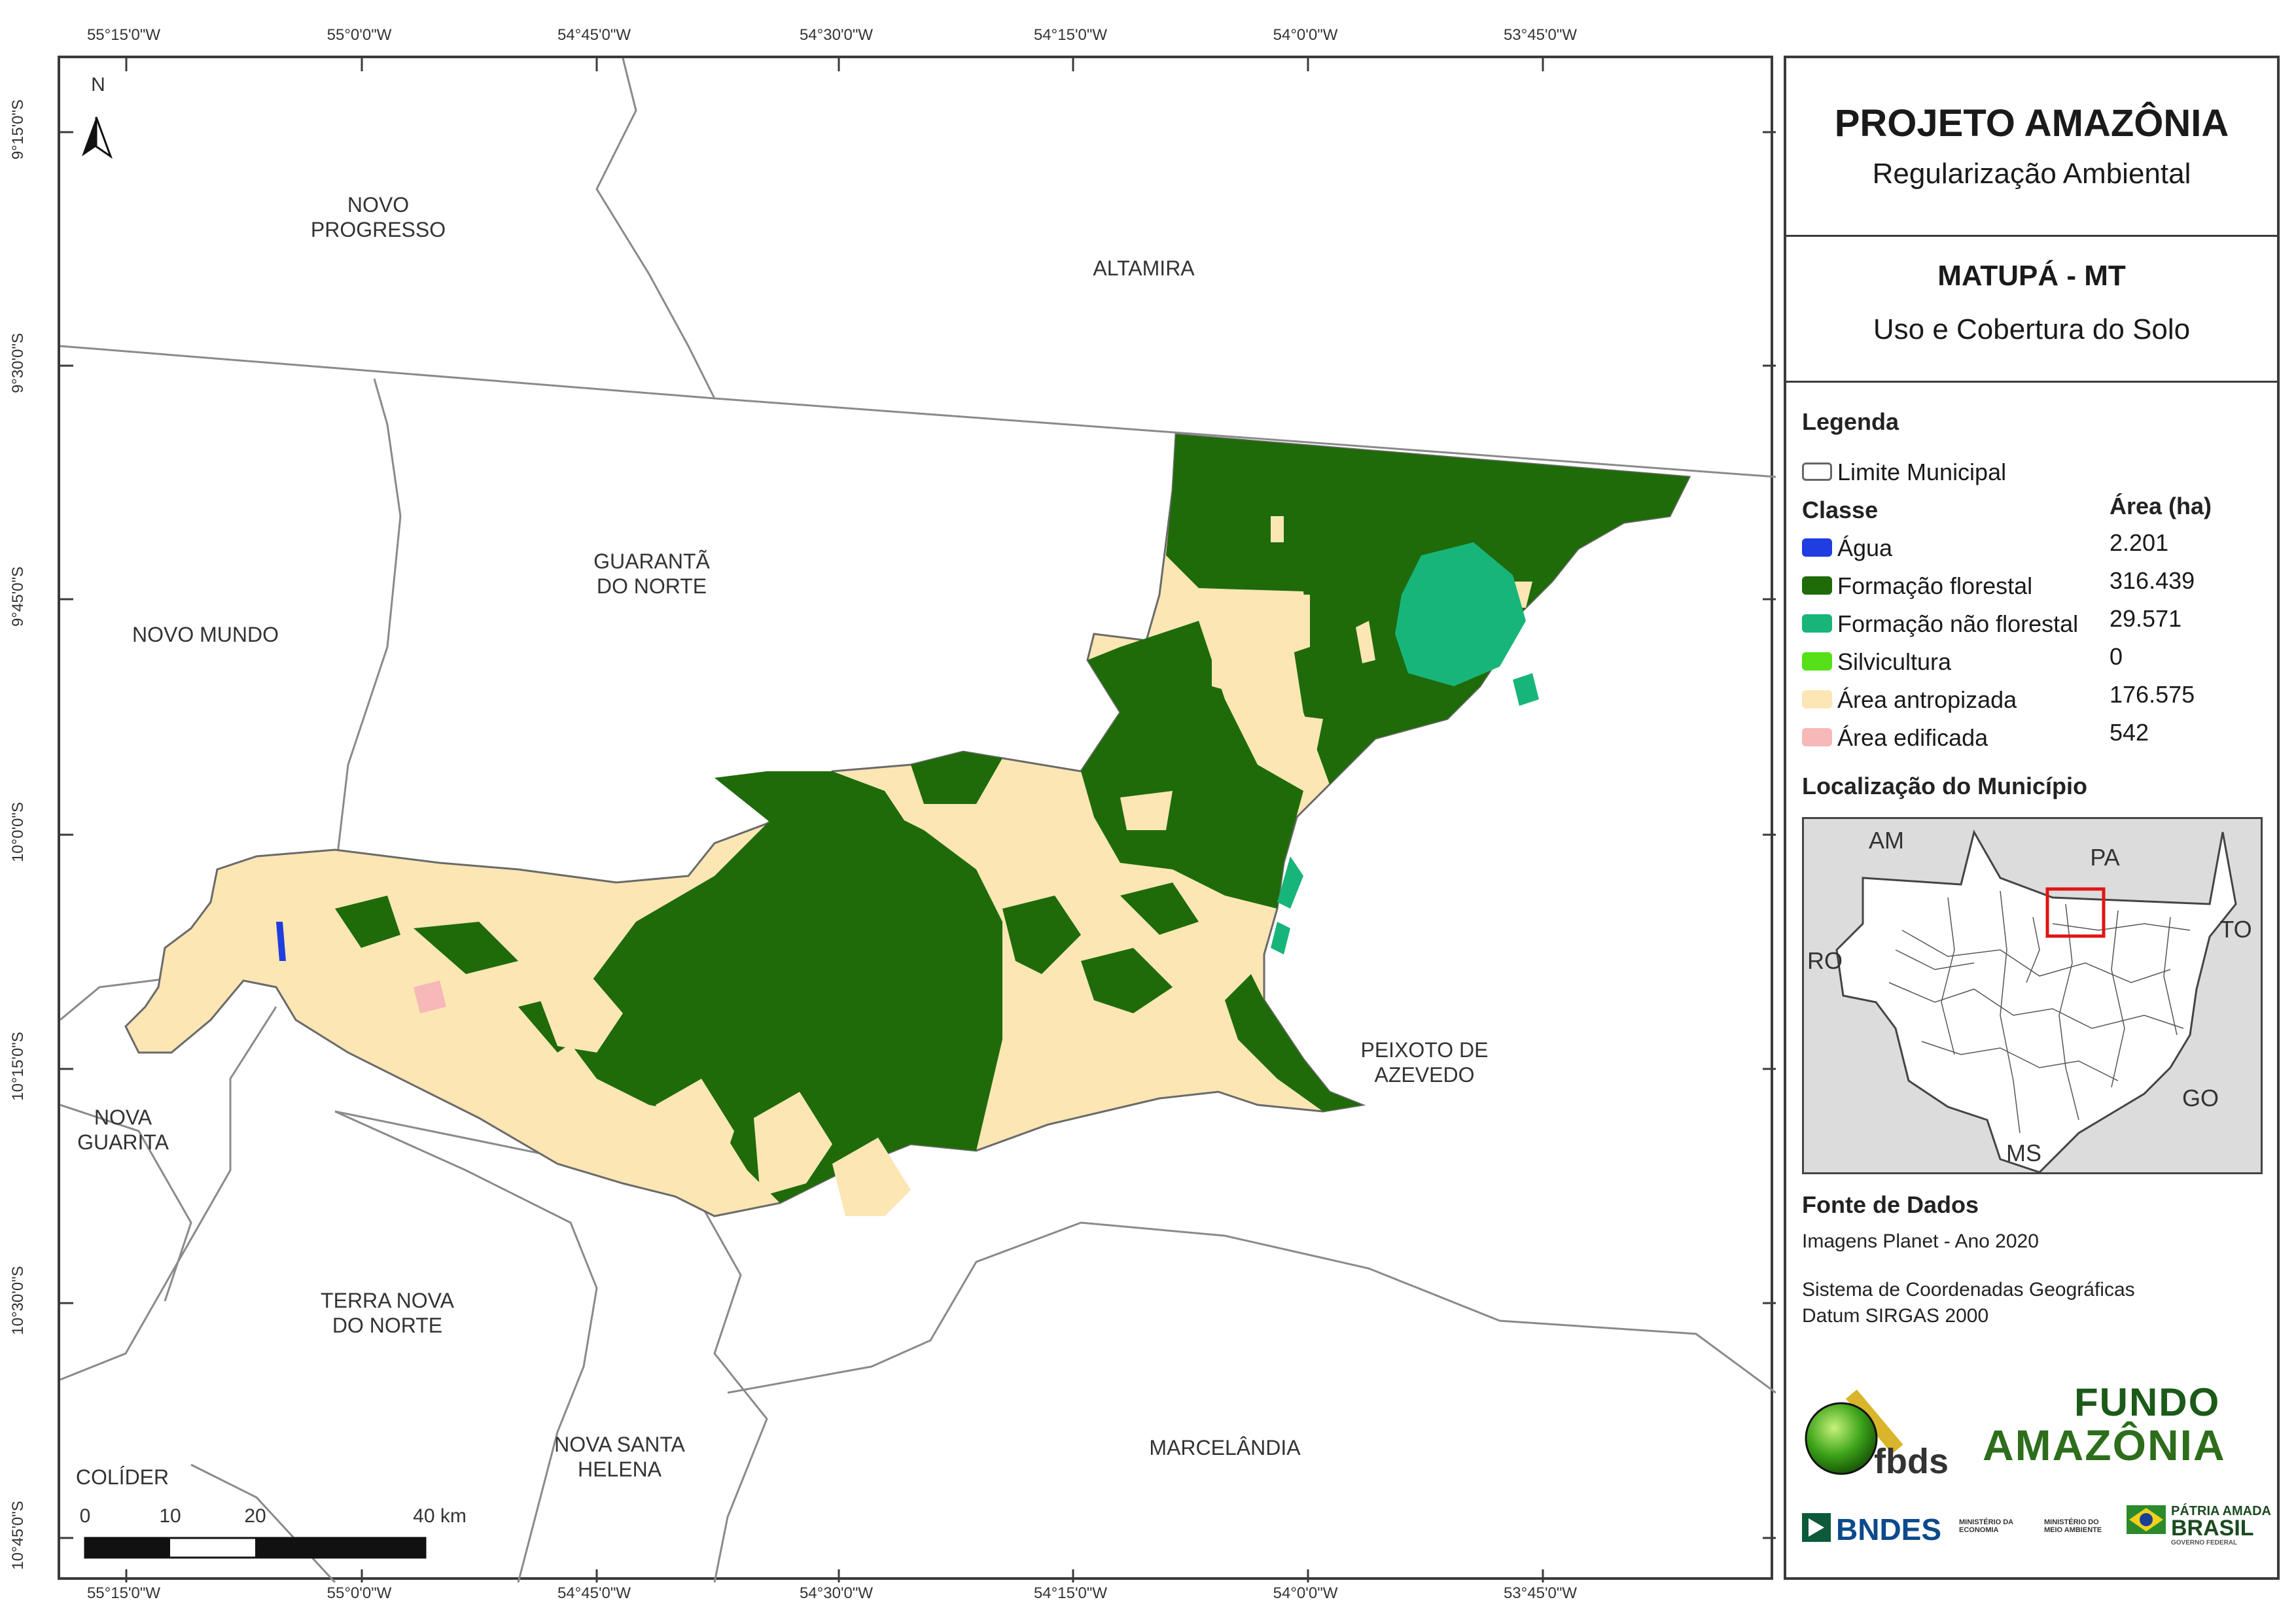  Describe the element at coordinates (1817, 586) in the screenshot. I see `forest-swatch` at that location.